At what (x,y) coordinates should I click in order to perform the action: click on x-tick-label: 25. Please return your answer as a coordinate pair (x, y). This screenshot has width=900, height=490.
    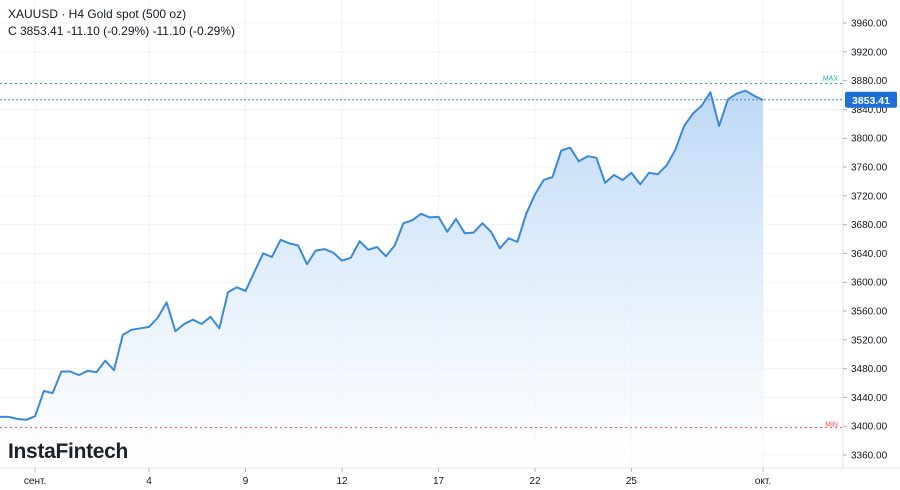
    Looking at the image, I should click on (632, 481).